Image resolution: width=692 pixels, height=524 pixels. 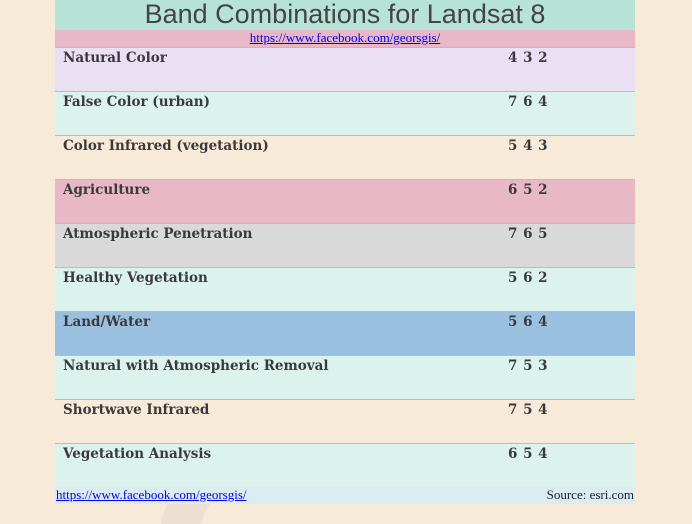 What do you see at coordinates (345, 15) in the screenshot?
I see `page-title: Band Combinations for Landsat 8` at bounding box center [345, 15].